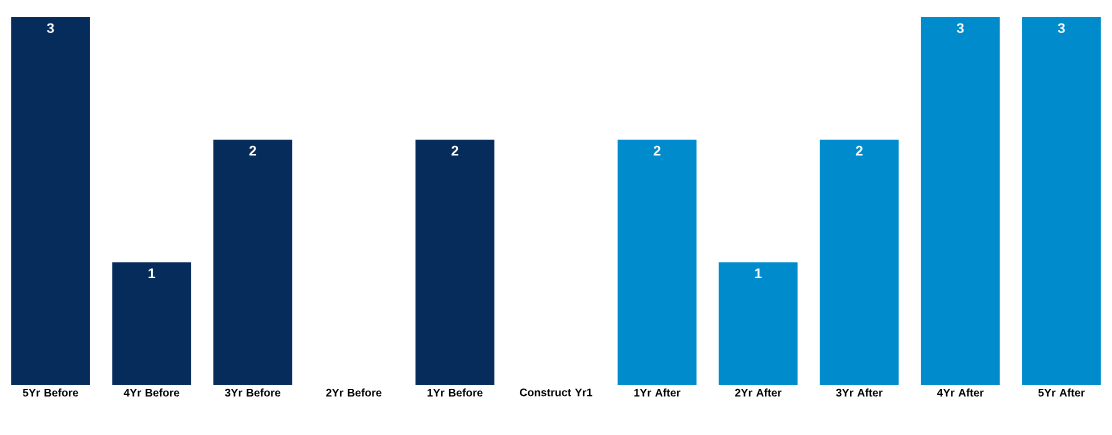  What do you see at coordinates (859, 392) in the screenshot?
I see `x-tick-label: 3Yr After` at bounding box center [859, 392].